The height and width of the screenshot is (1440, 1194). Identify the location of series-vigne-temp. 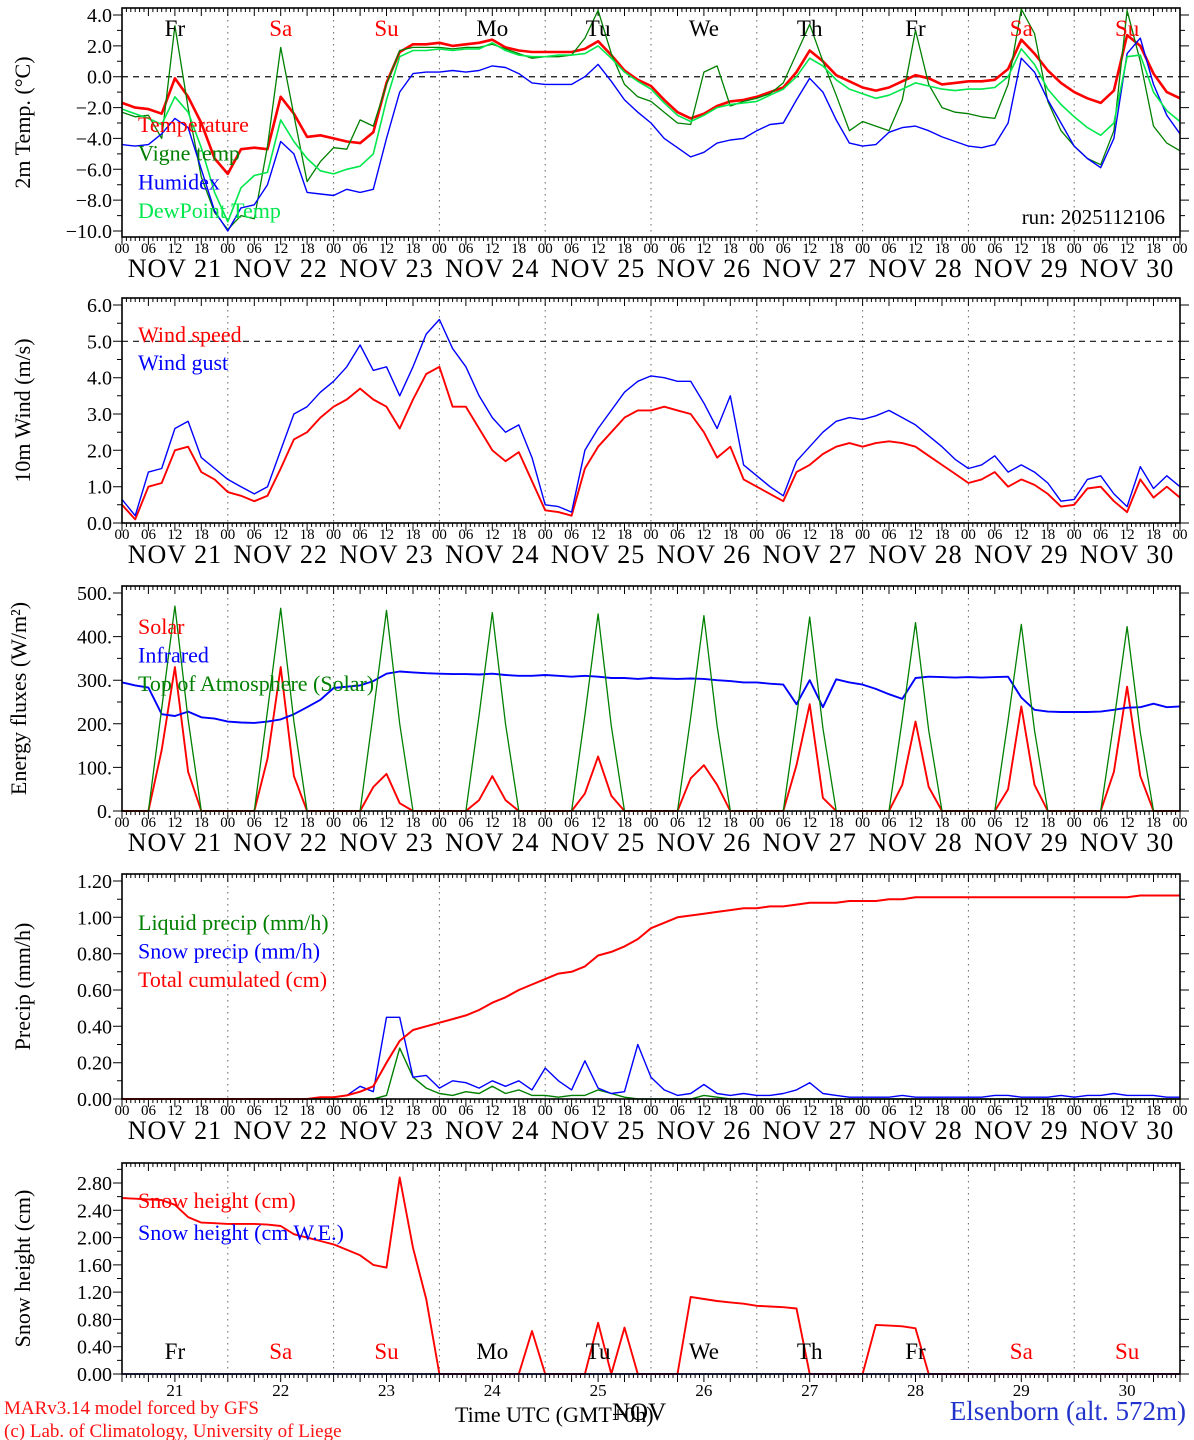
(651, 119).